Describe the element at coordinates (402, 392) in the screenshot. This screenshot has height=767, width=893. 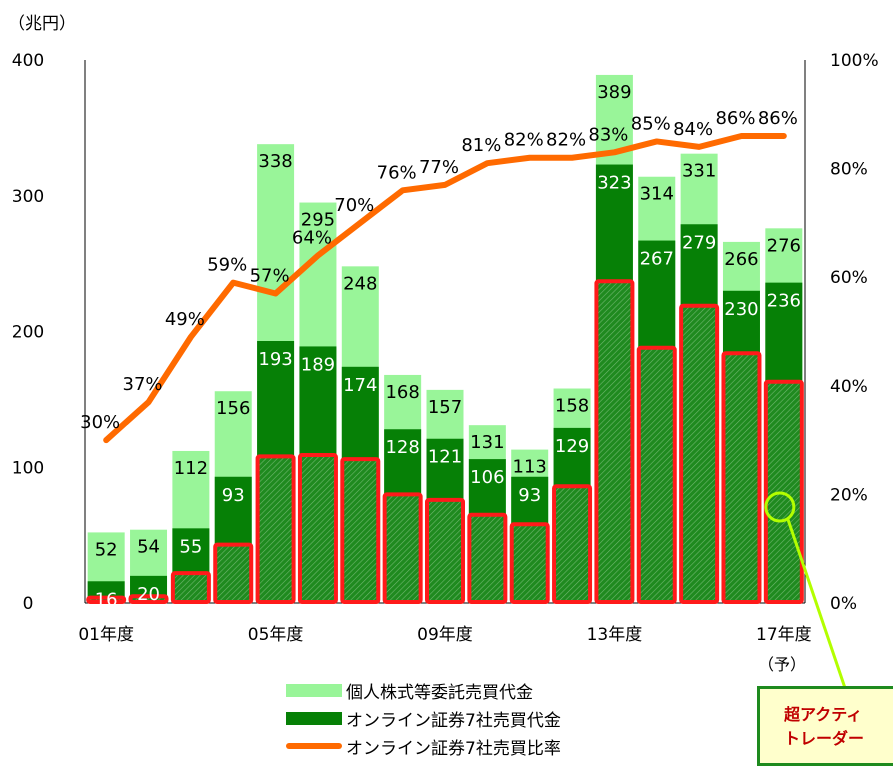
I see `label-individual-7: 168` at that location.